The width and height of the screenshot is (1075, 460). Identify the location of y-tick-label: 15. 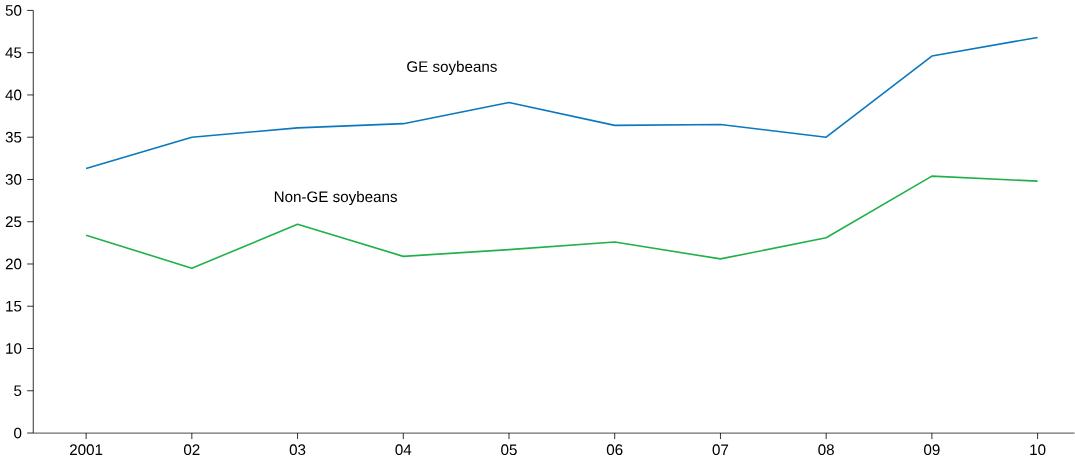
(14, 306).